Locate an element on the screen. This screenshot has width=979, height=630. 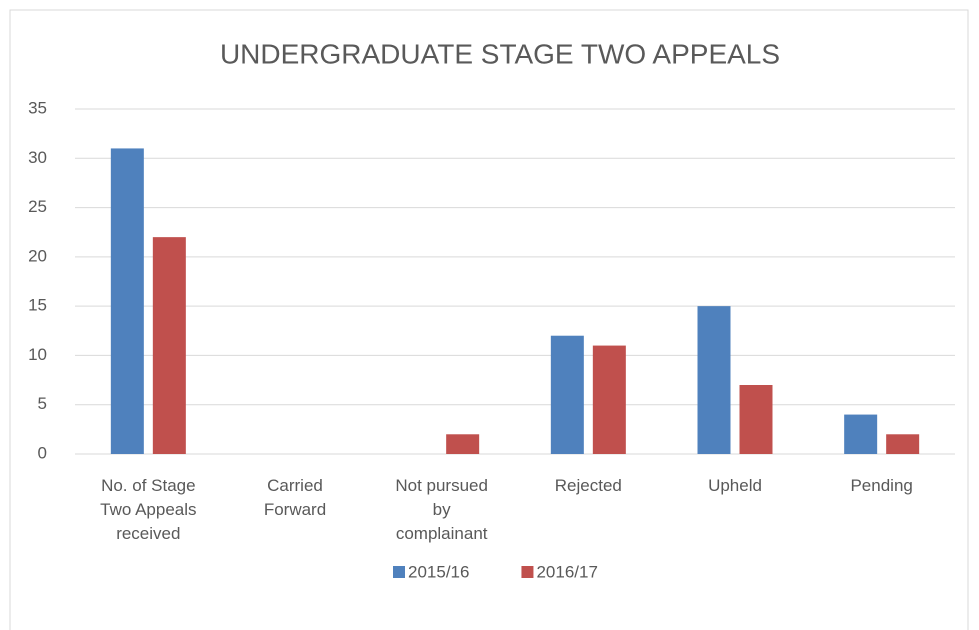
x-tick-label: No. of Stage Two Appeals received is located at coordinates (148, 509).